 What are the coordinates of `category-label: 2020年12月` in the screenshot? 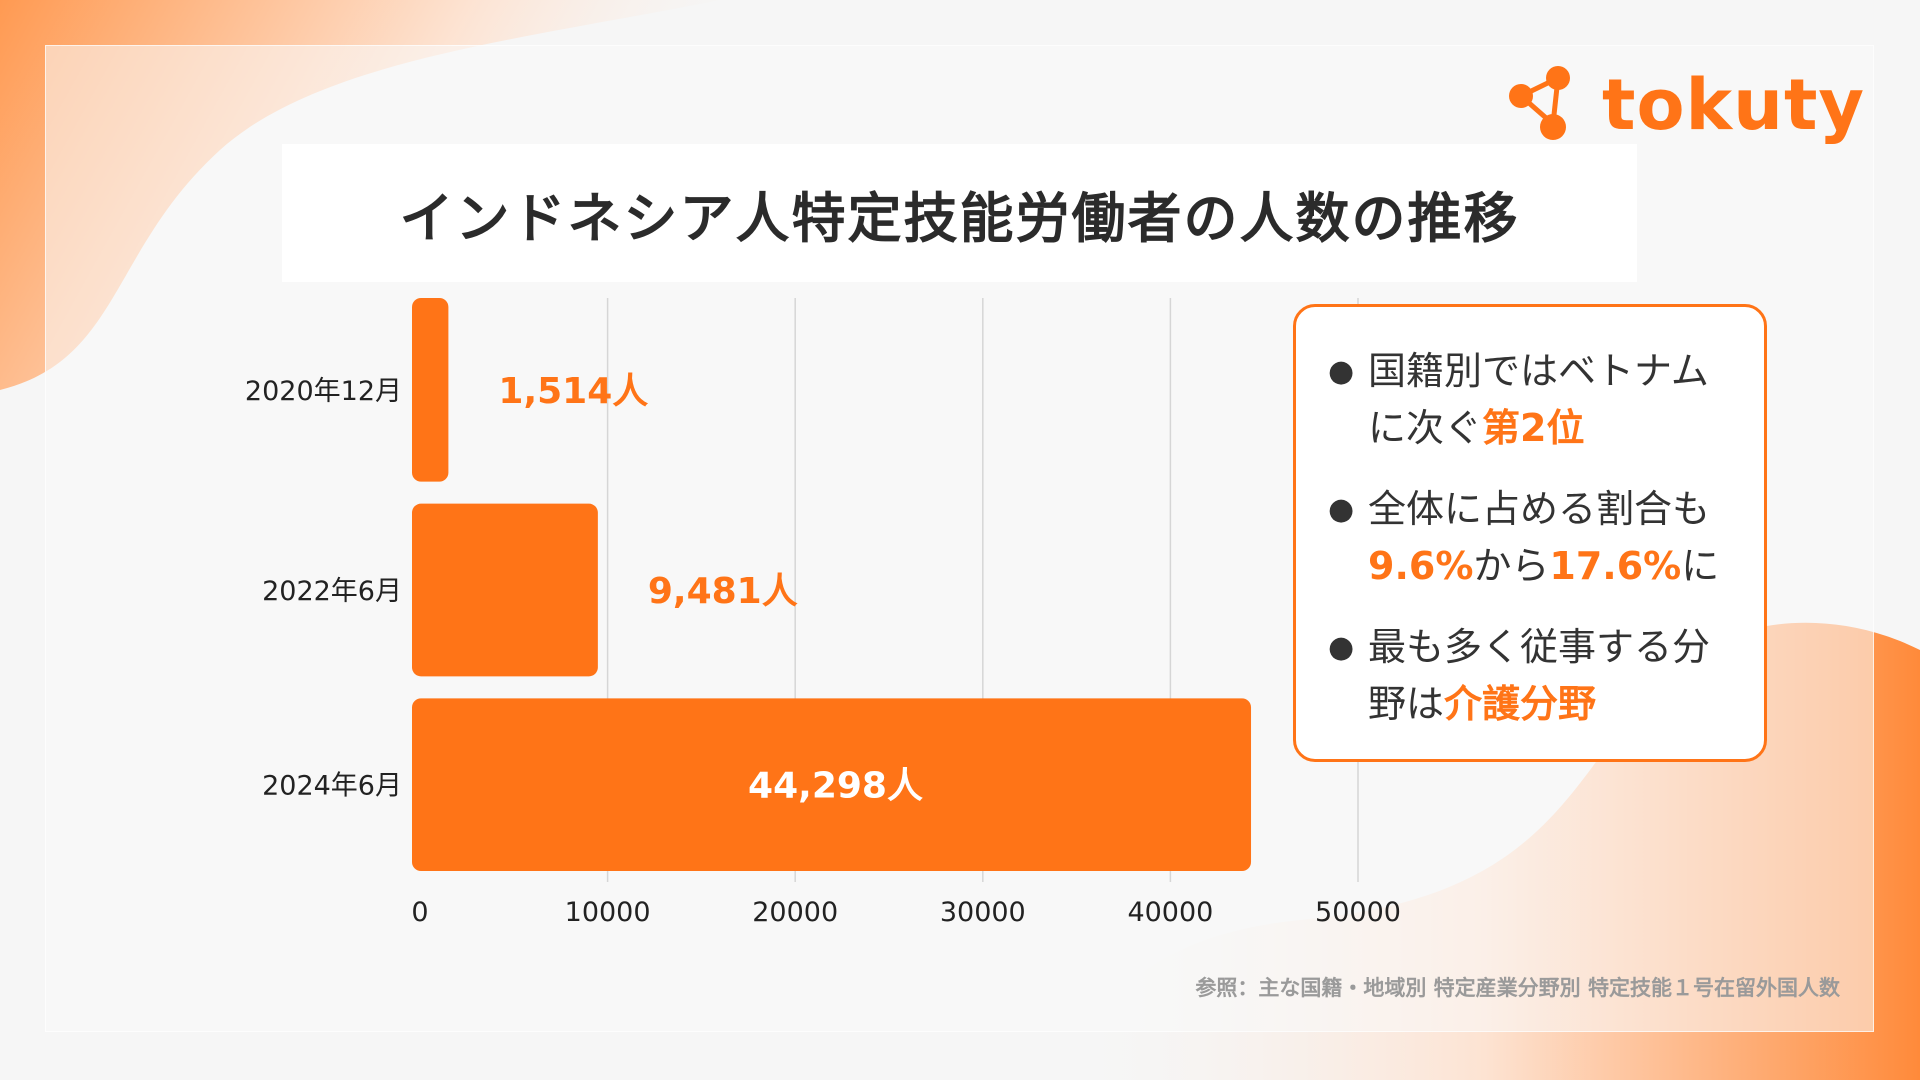 It's located at (323, 391).